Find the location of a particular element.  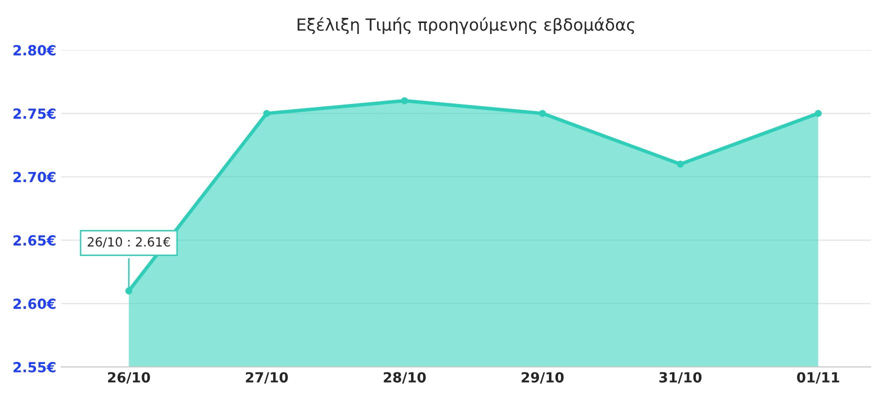

y-tick-label: 2.70€ is located at coordinates (35, 177).